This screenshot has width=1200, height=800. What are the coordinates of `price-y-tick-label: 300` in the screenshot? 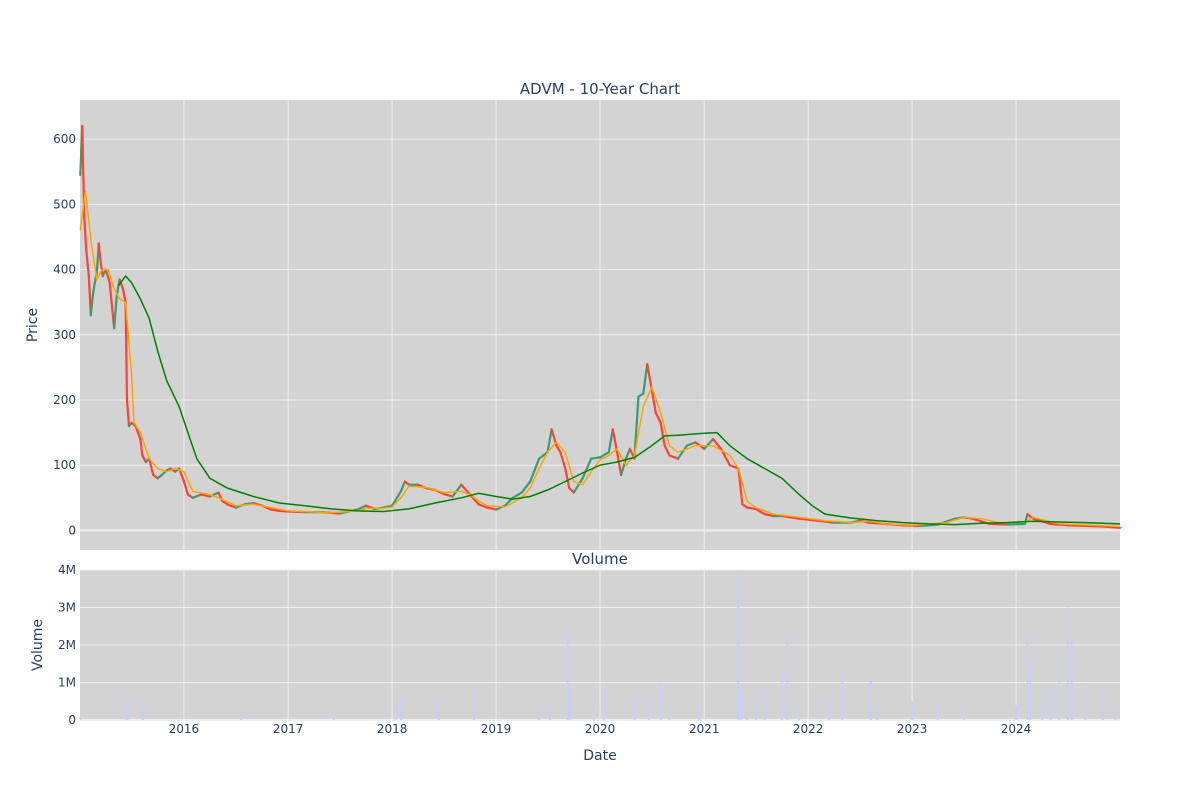 It's located at (64, 335).